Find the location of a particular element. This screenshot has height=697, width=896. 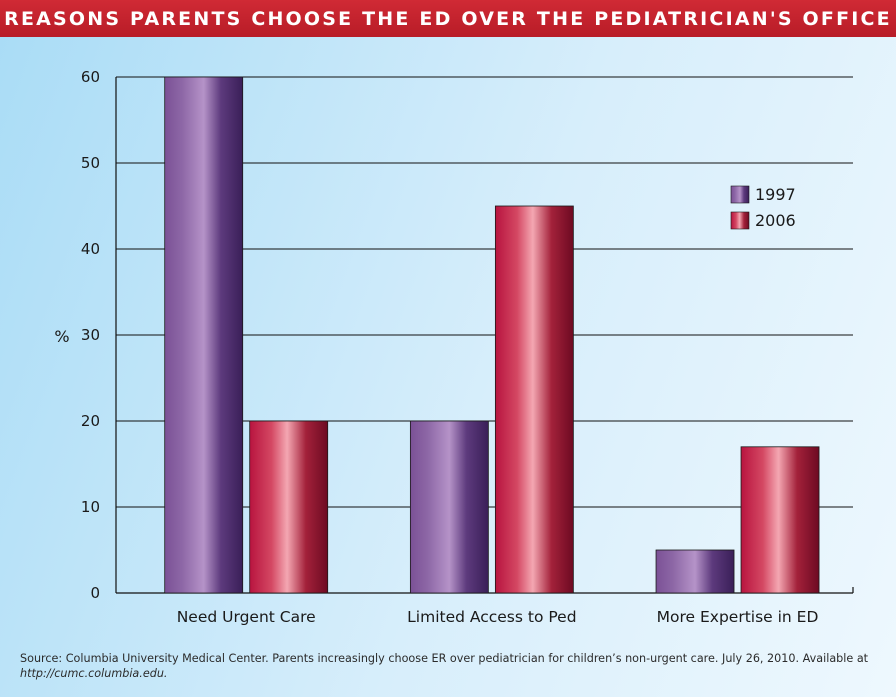

y-tick-label: 10 is located at coordinates (90, 507).